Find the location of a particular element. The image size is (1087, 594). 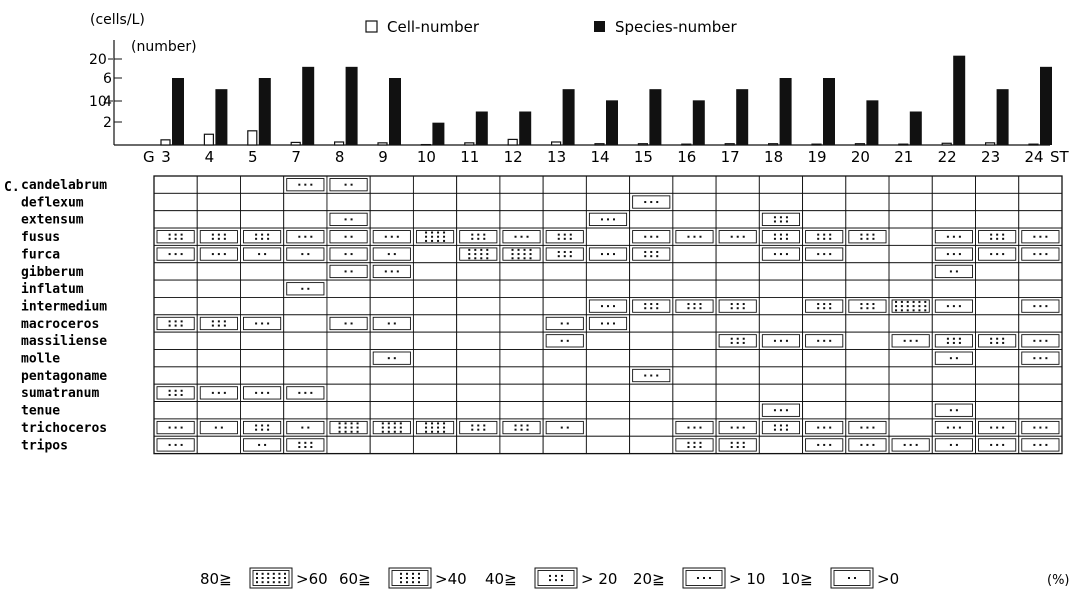

legend-right-5: >60 is located at coordinates (312, 579).